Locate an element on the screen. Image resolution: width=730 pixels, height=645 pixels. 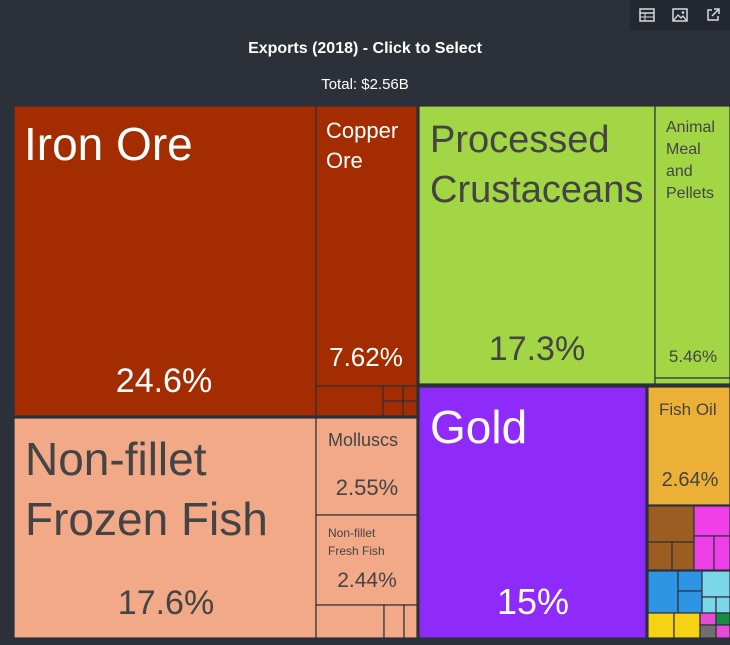
external-link-icon is located at coordinates (714, 14).